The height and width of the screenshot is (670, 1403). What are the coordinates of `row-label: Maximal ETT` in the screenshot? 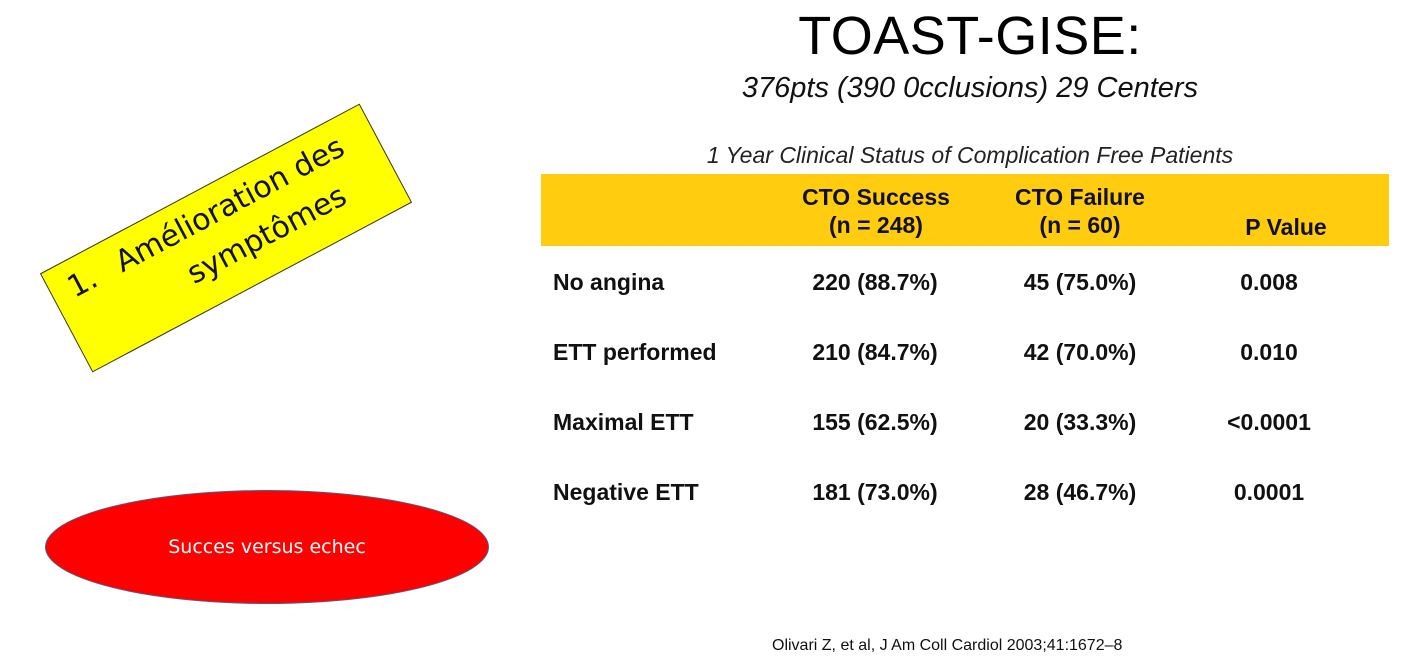 It's located at (623, 422).